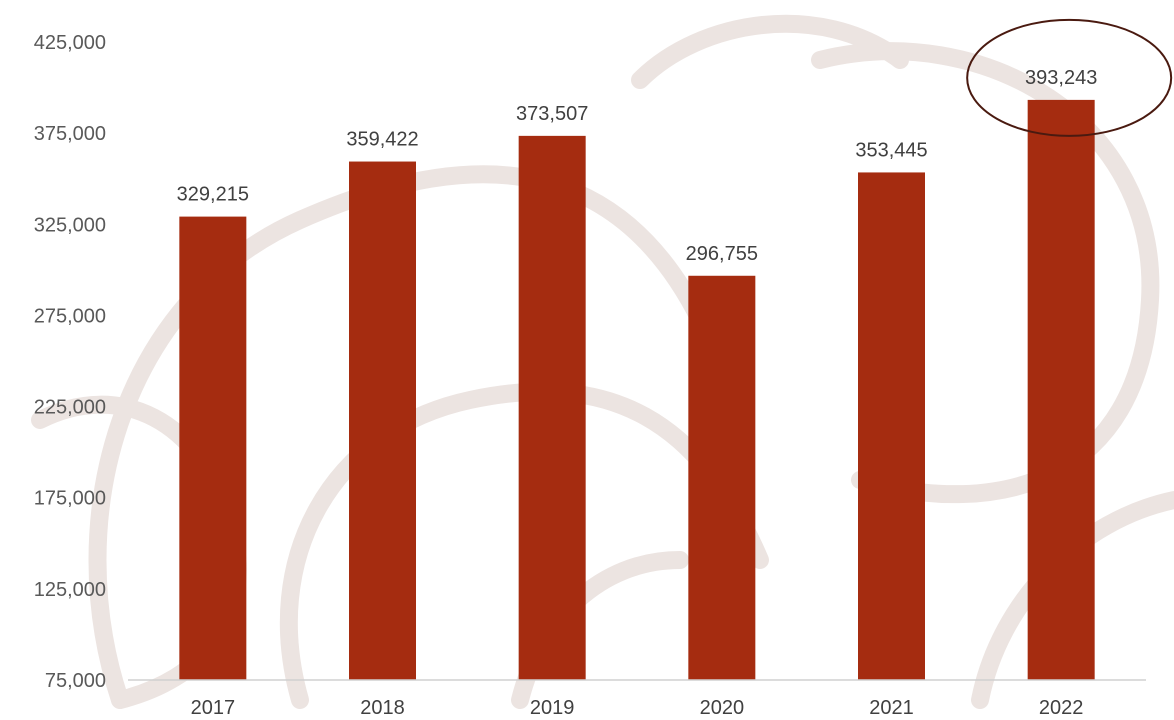  Describe the element at coordinates (1061, 708) in the screenshot. I see `x-tick-label: 2022` at that location.